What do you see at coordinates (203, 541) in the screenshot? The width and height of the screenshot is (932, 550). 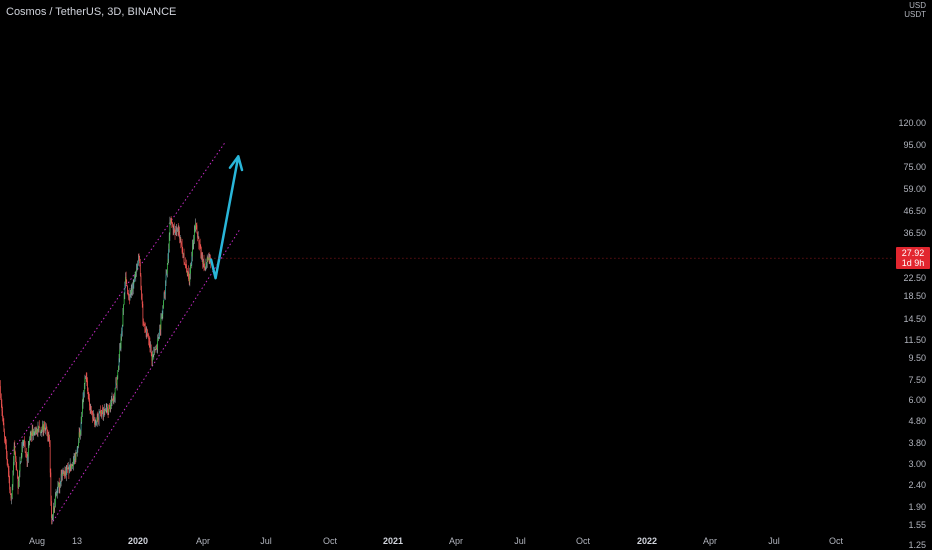 I see `time-tick-label: Apr` at bounding box center [203, 541].